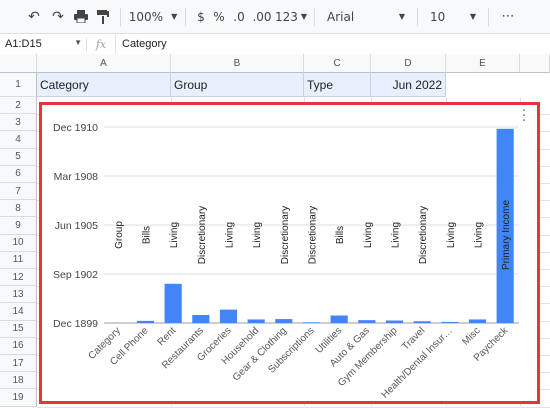 The width and height of the screenshot is (550, 408). Describe the element at coordinates (34, 16) in the screenshot. I see `undo-icon: ↶` at that location.